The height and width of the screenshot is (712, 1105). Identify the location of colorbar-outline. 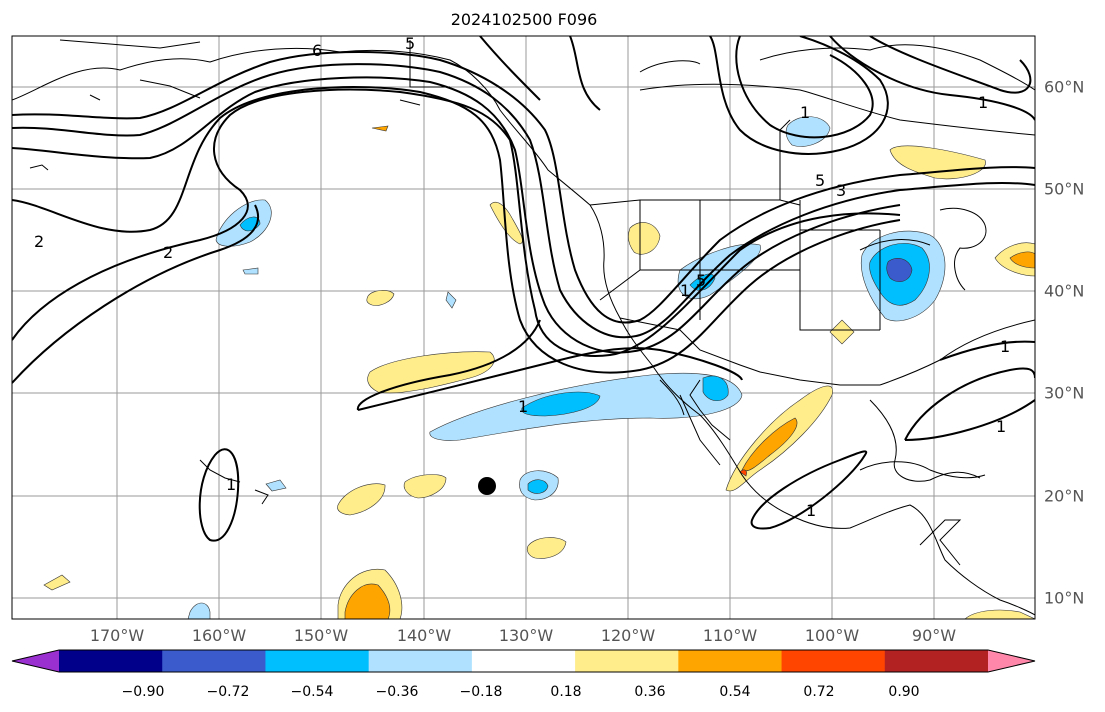
(523, 661).